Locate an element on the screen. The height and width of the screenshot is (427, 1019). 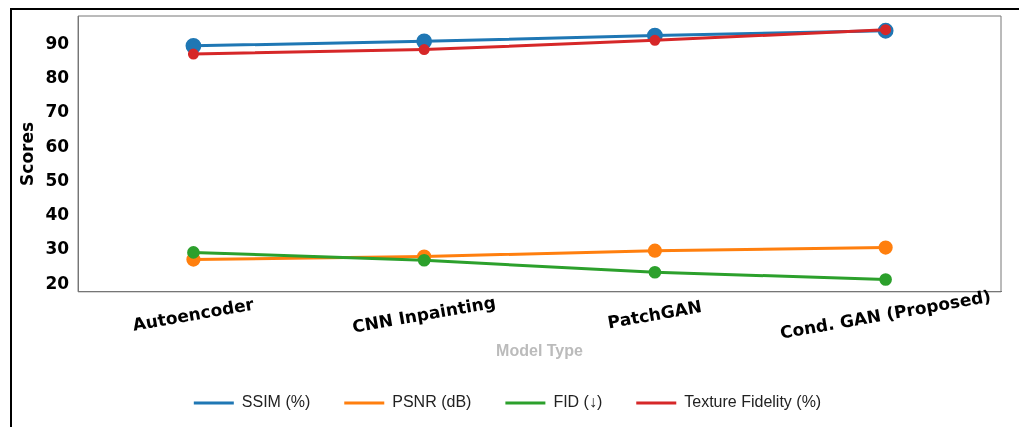
y-tick-label: 70 is located at coordinates (57, 111).